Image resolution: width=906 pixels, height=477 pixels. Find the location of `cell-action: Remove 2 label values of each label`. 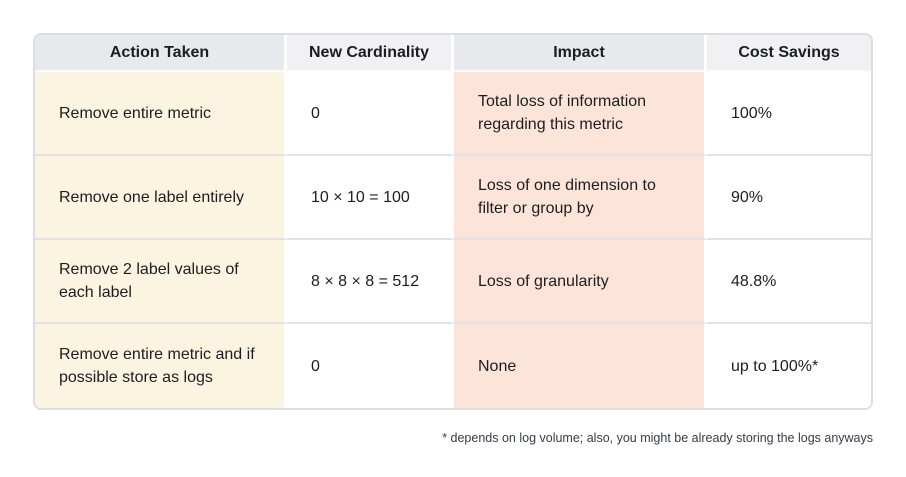

cell-action: Remove 2 label values of each label is located at coordinates (161, 282).